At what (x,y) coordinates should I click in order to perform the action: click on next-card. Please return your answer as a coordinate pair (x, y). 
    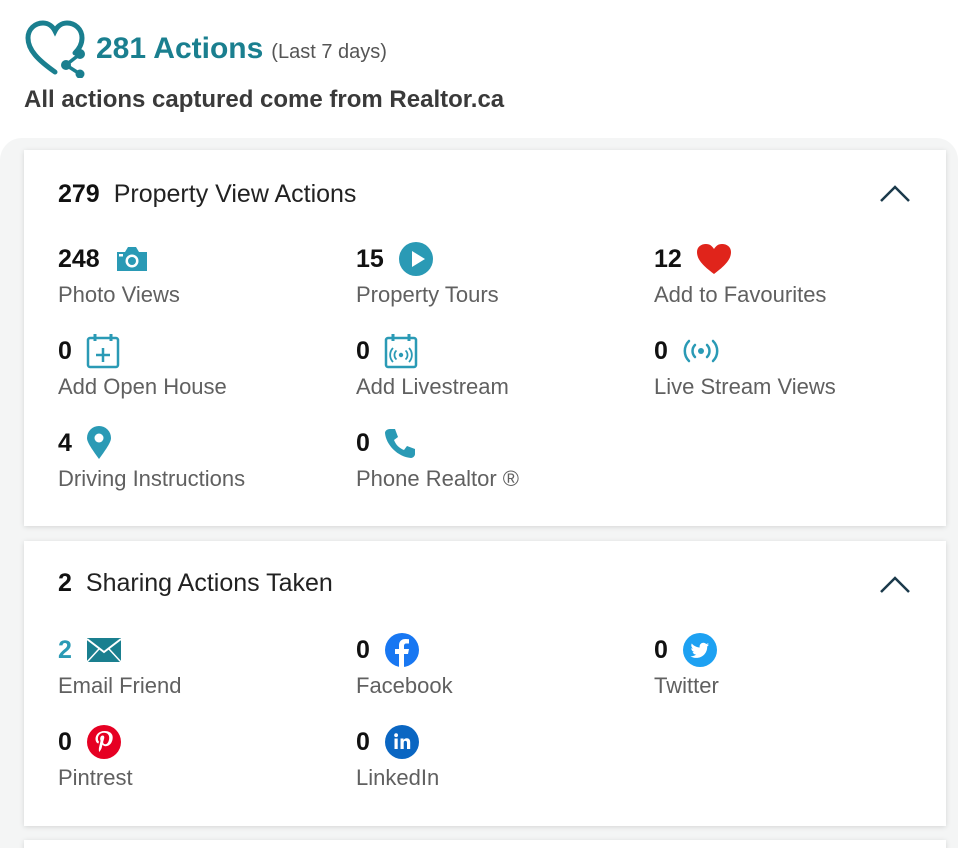
    Looking at the image, I should click on (485, 844).